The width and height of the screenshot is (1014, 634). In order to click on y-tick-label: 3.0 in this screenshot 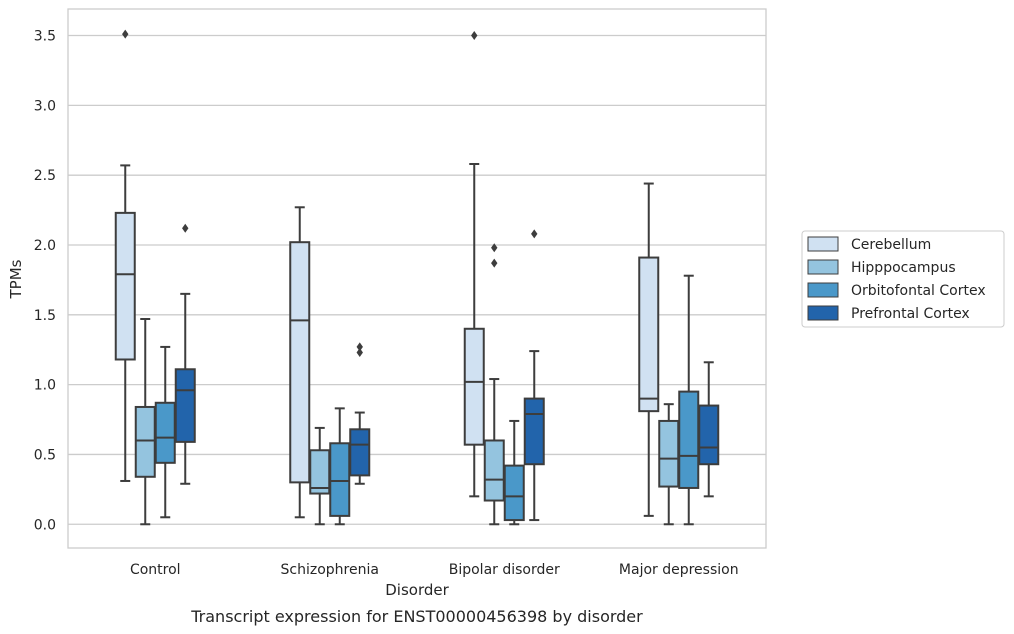, I will do `click(45, 106)`.